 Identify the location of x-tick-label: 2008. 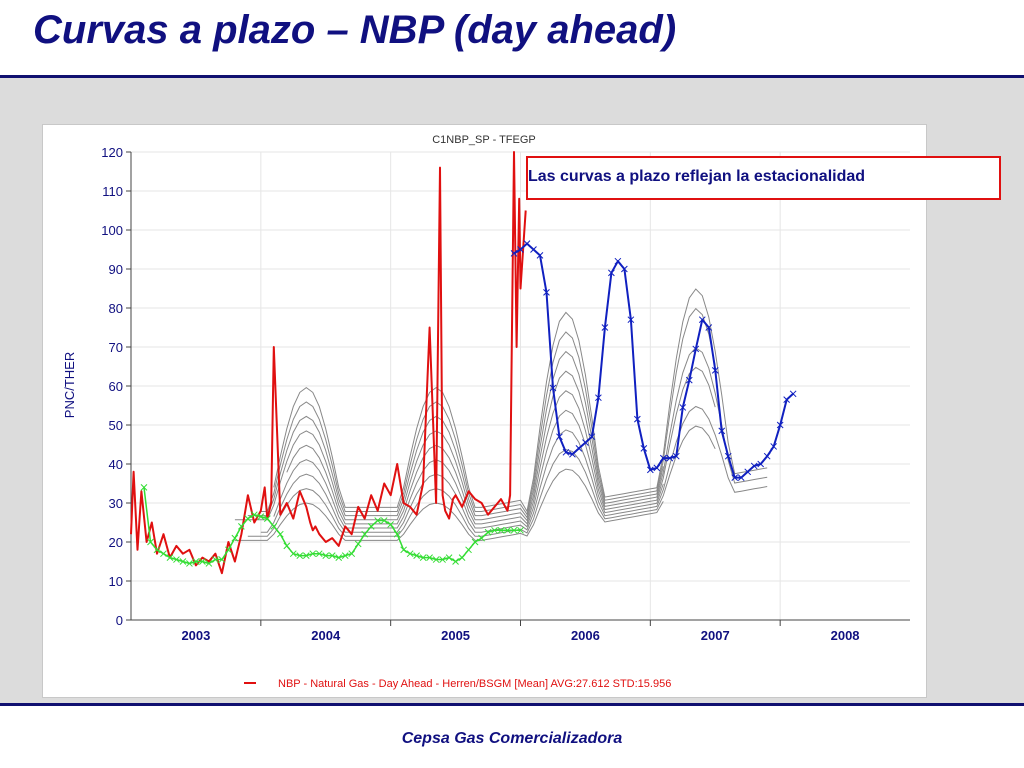
(845, 635).